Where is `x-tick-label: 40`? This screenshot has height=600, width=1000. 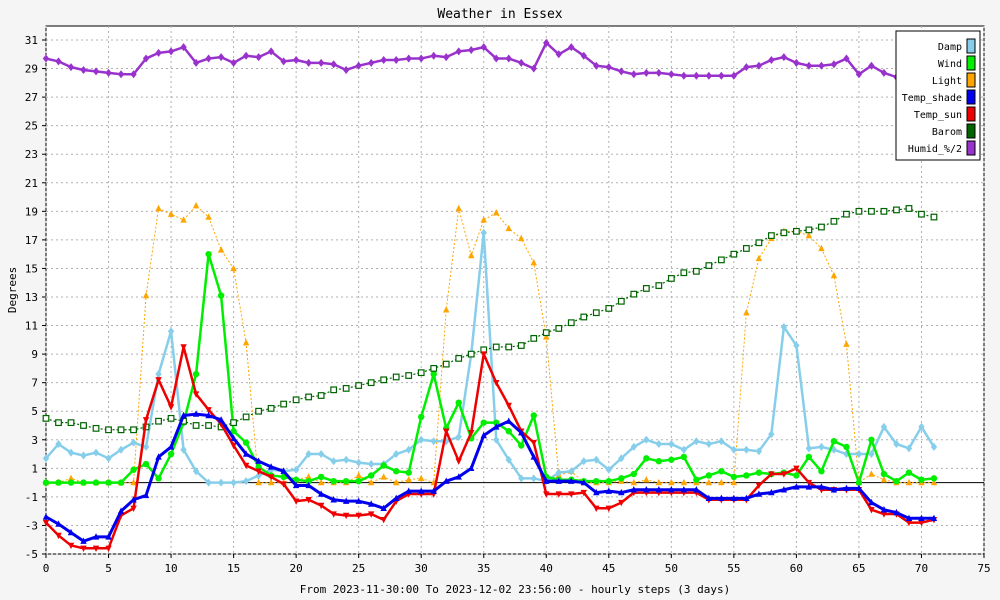
x-tick-label: 40 is located at coordinates (546, 568).